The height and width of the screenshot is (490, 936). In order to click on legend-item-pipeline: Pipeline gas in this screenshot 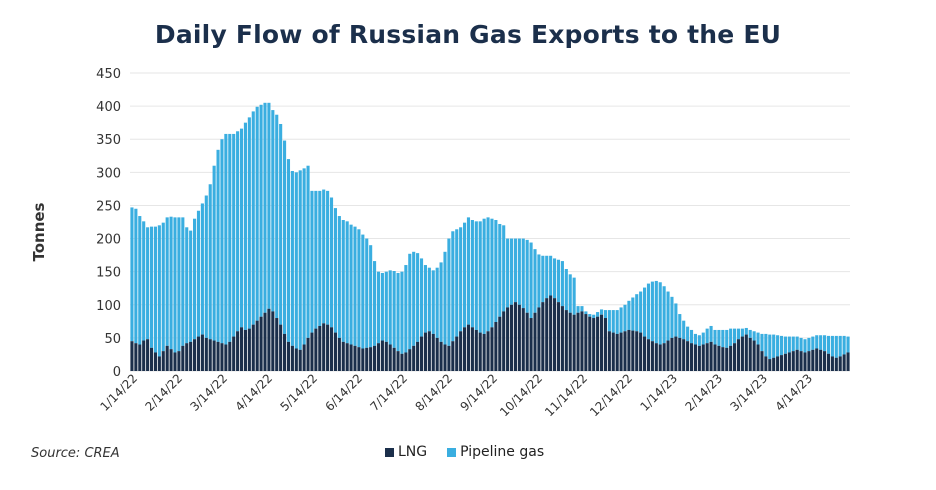, I will do `click(495, 452)`.